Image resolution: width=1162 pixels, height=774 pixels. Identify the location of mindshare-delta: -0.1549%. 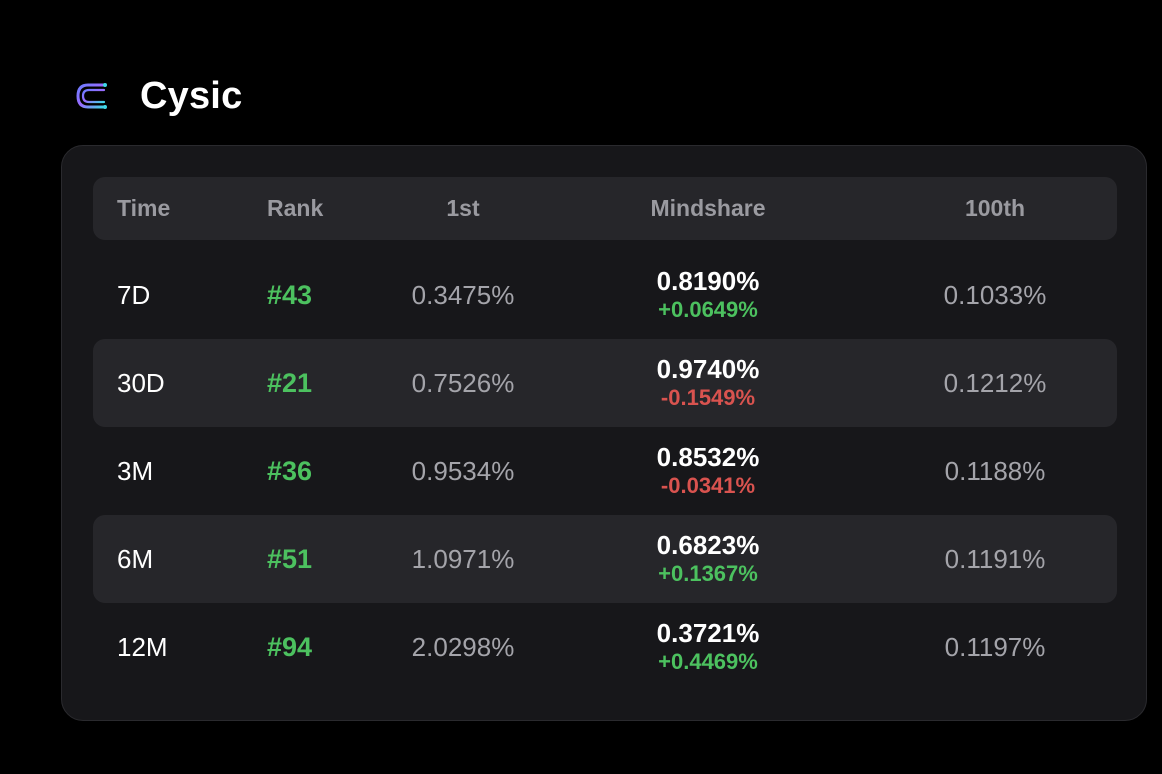
(708, 398).